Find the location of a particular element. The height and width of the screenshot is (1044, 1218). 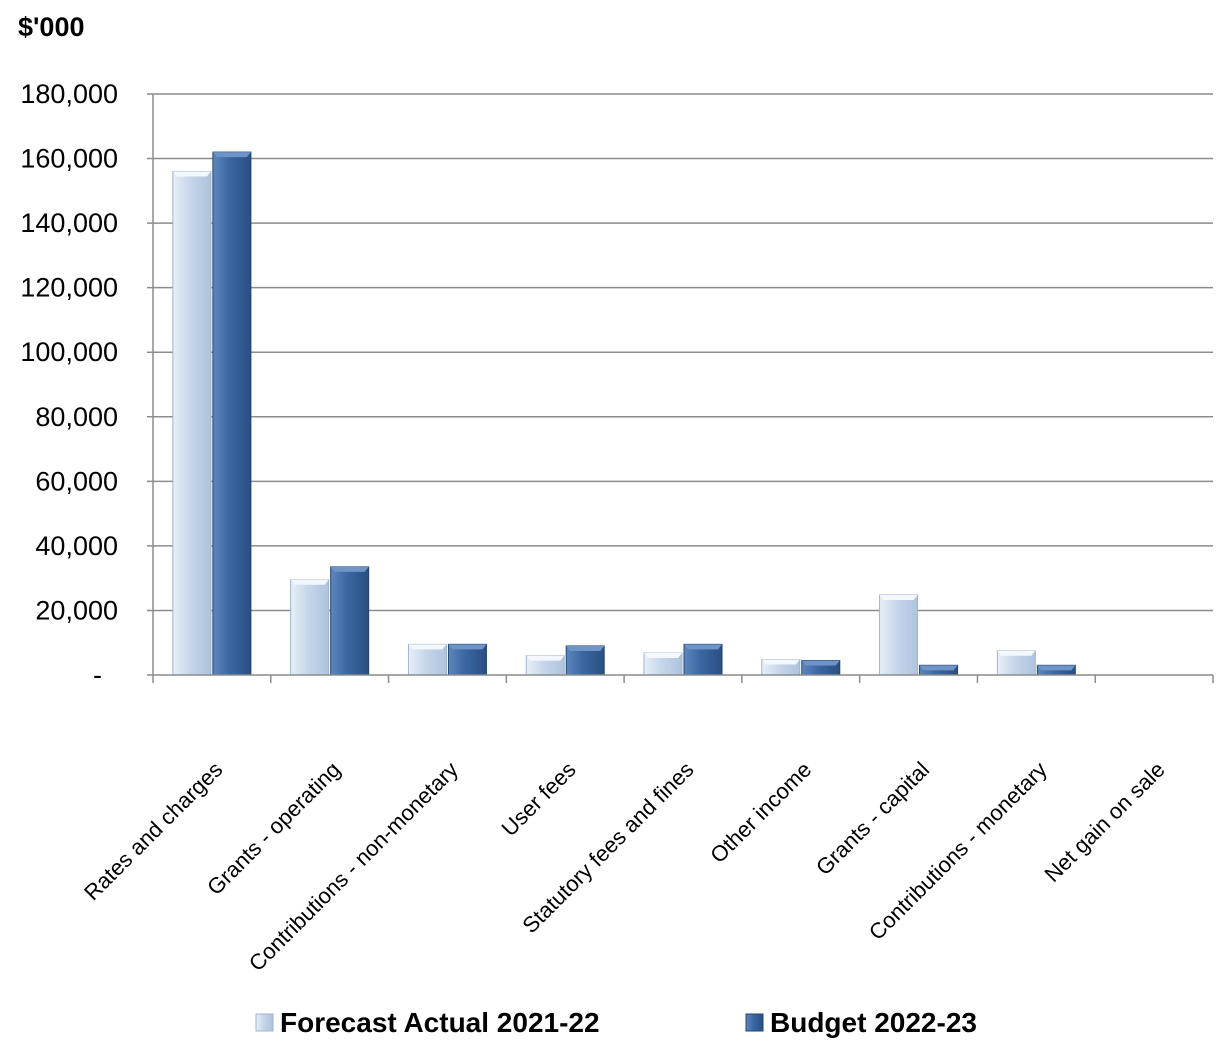

legend: Forecast Actual 2021-22 Budget 2022-23 is located at coordinates (616, 1022).